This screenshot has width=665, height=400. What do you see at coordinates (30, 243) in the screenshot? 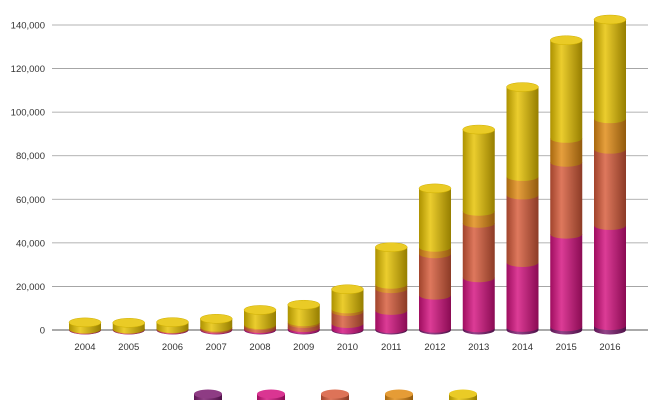
I see `y-tick-label: 40,000` at bounding box center [30, 243].